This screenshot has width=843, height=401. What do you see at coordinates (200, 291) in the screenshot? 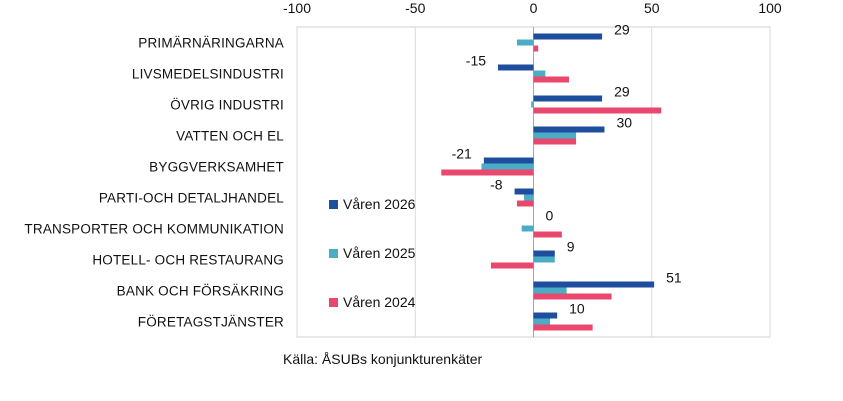
I see `category-label: BANK OCH FÖRSÄKRING` at bounding box center [200, 291].